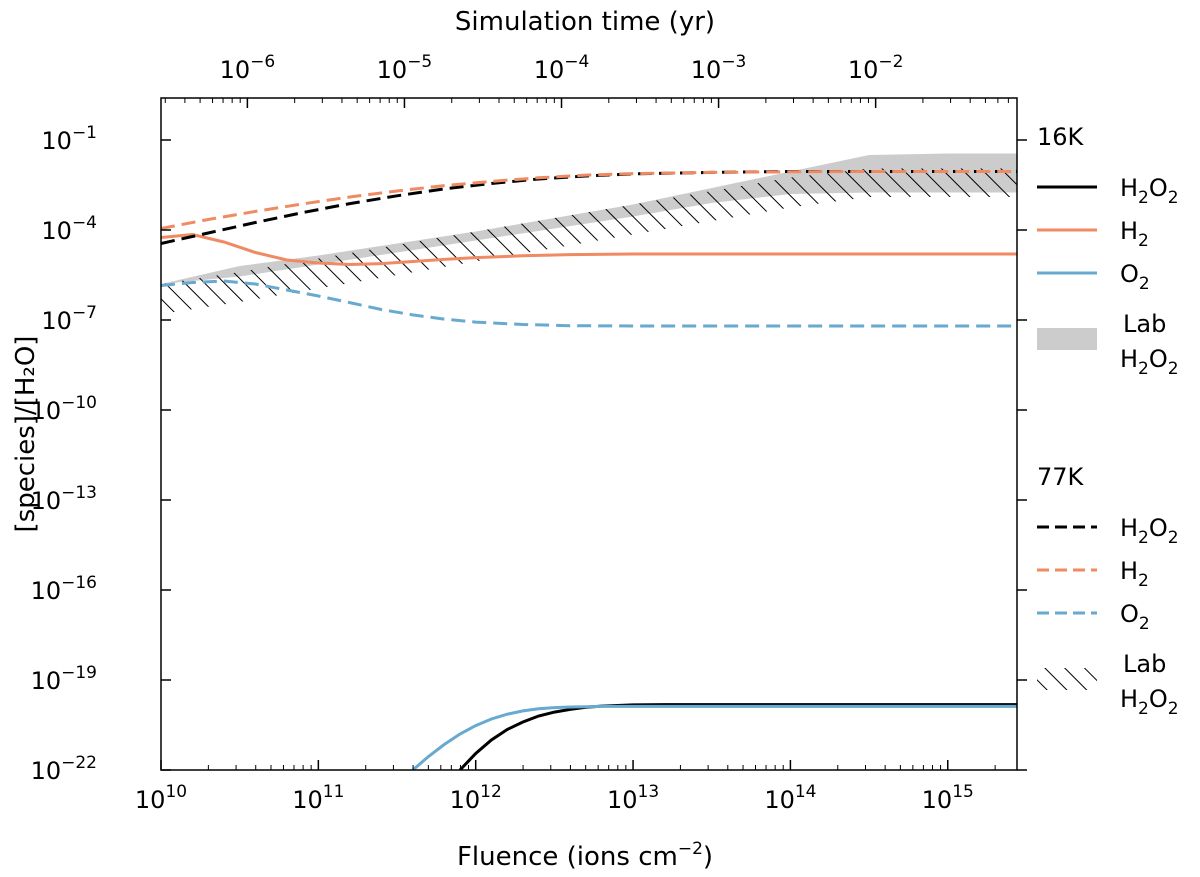 The height and width of the screenshot is (877, 1200). I want to click on series-o2-16k, so click(714, 737).